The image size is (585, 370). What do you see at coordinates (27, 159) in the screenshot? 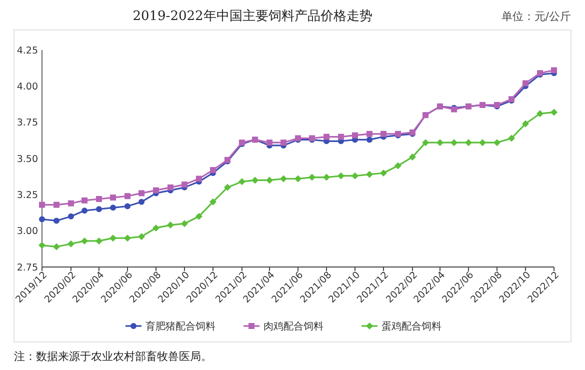
I see `y-tick-label: 3.50` at bounding box center [27, 159].